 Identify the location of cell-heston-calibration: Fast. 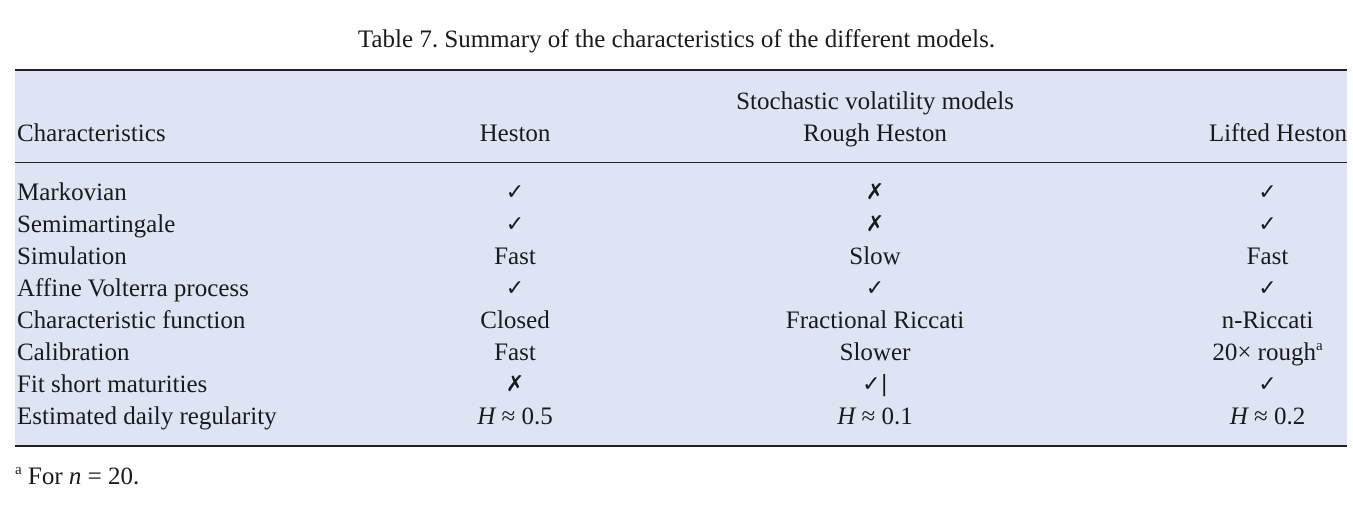
(515, 352).